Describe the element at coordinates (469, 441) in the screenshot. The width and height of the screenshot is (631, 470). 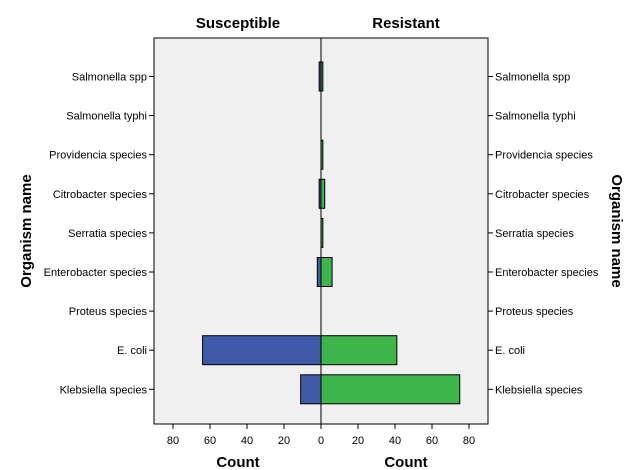
I see `x-tick-label-right-80: 80` at that location.